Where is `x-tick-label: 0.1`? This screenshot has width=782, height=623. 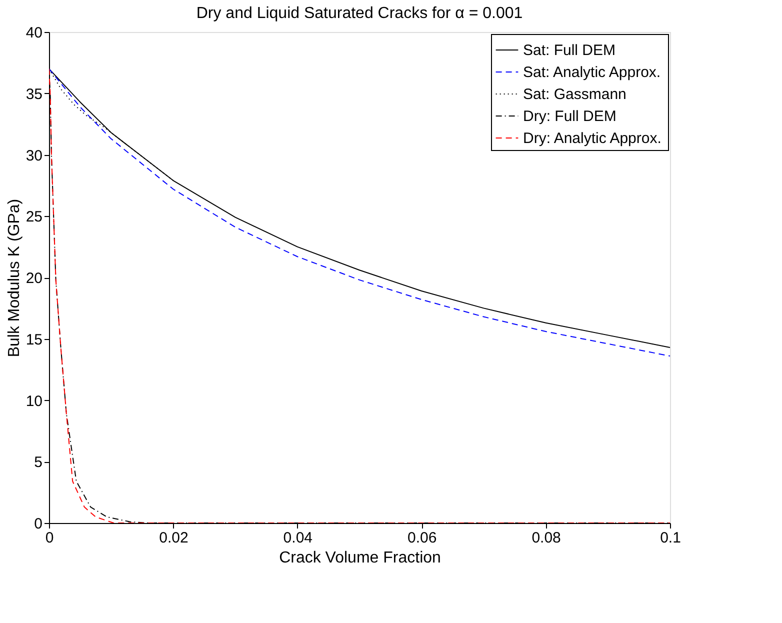
x-tick-label: 0.1 is located at coordinates (670, 538).